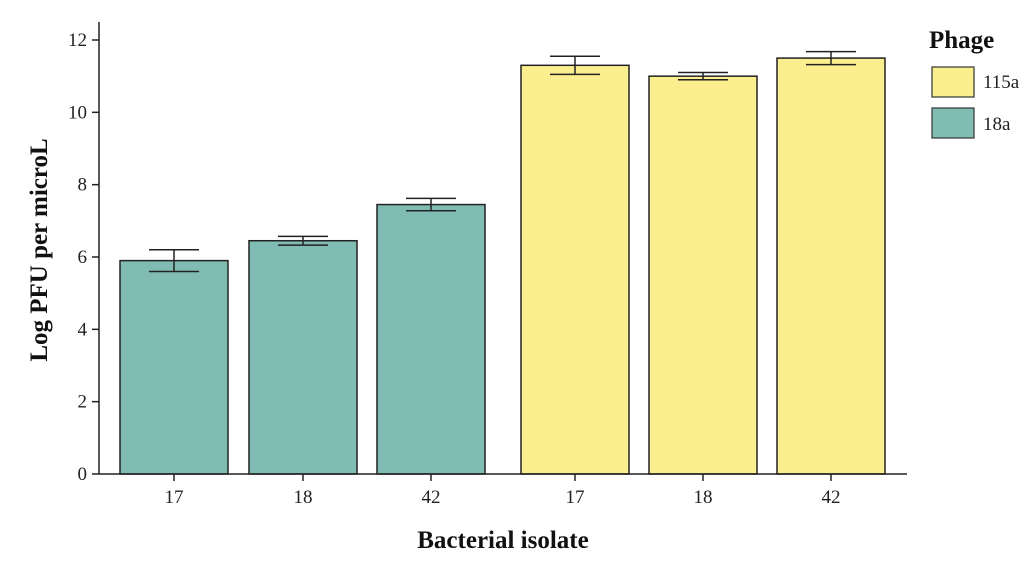  I want to click on y-tick-label: 2, so click(83, 402).